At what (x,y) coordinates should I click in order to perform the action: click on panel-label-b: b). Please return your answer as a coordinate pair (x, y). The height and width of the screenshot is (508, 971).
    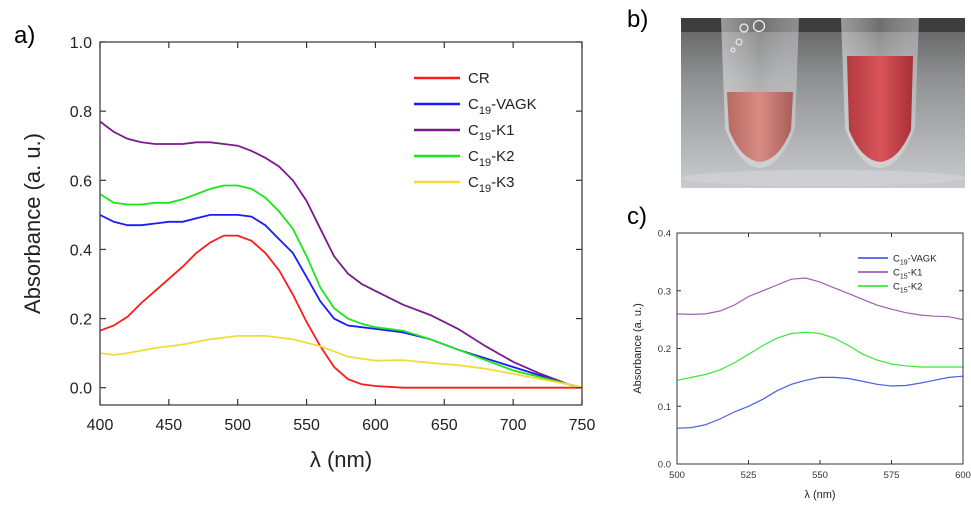
    Looking at the image, I should click on (638, 19).